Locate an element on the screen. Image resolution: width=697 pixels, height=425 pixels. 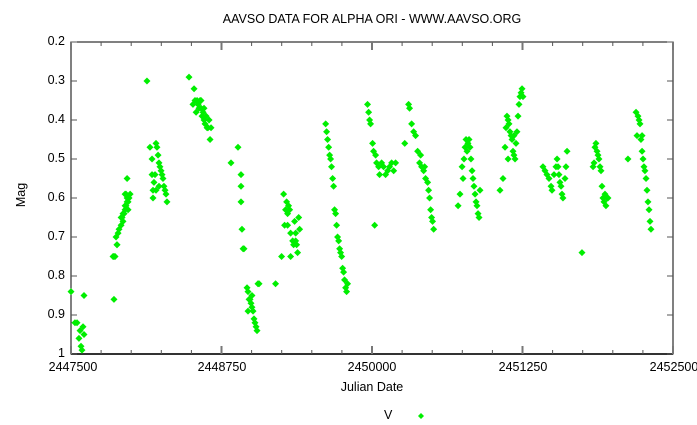
y-tick: 0.7 is located at coordinates (56, 236).